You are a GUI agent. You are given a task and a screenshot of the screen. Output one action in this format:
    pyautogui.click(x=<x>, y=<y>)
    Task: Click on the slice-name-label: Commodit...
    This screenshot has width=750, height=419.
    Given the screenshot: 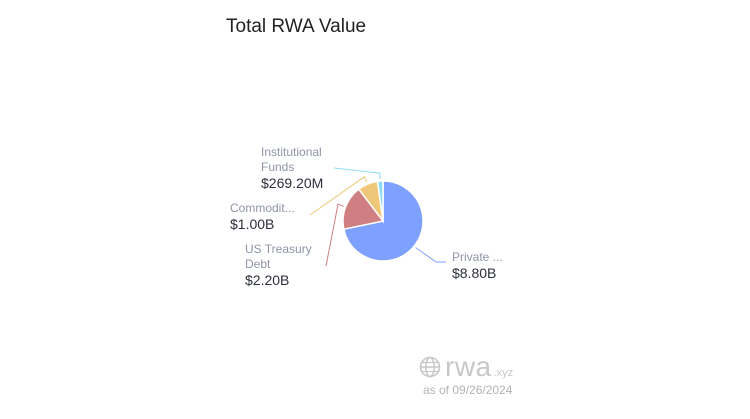 What is the action you would take?
    pyautogui.click(x=262, y=208)
    